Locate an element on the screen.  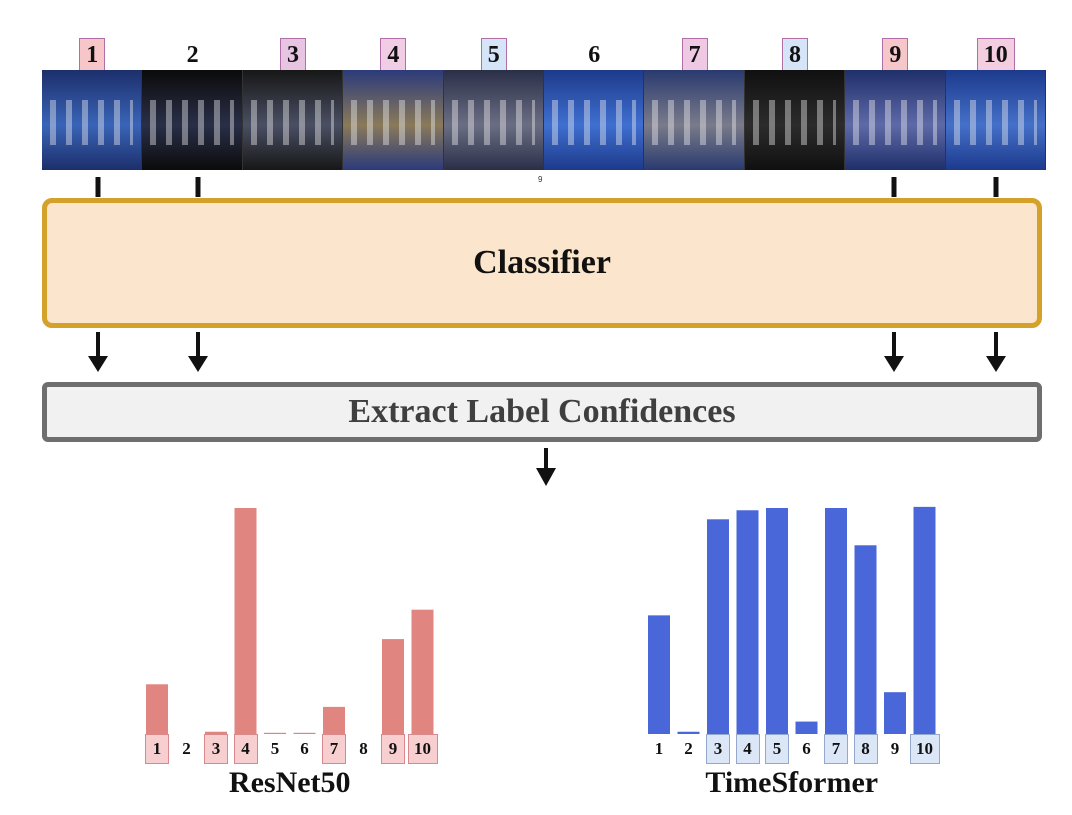
frame-label-7: 7 is located at coordinates (694, 55).